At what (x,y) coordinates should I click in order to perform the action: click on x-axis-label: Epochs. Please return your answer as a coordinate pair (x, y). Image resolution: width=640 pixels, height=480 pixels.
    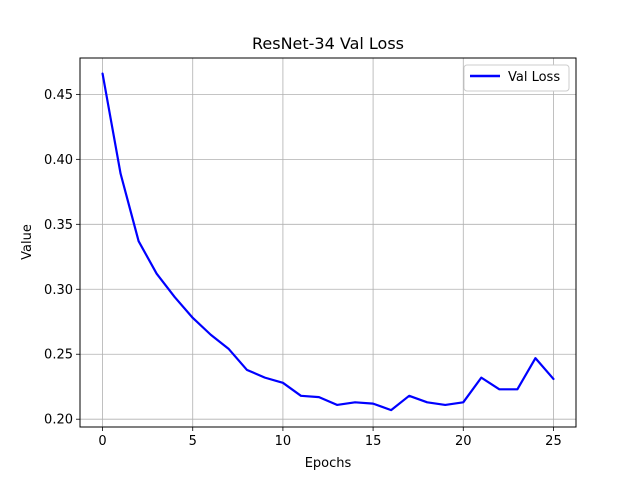
    Looking at the image, I should click on (328, 463).